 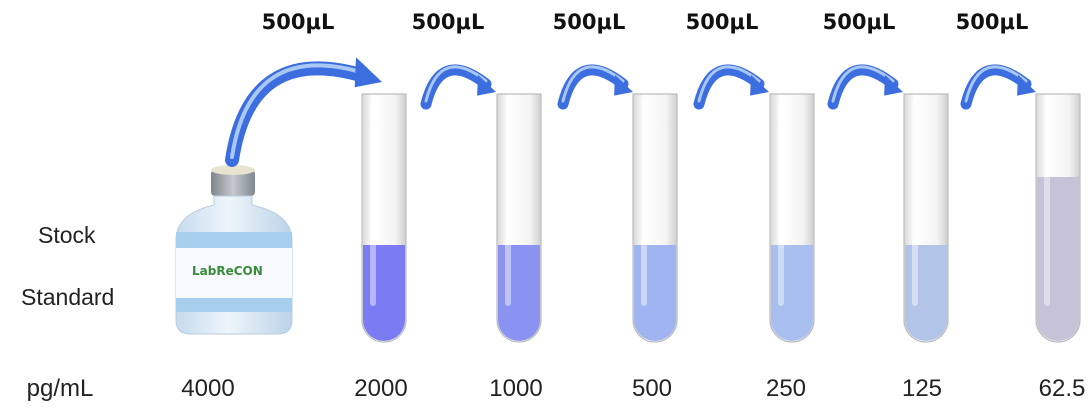 I want to click on stock-concentration: 4000, so click(x=208, y=388).